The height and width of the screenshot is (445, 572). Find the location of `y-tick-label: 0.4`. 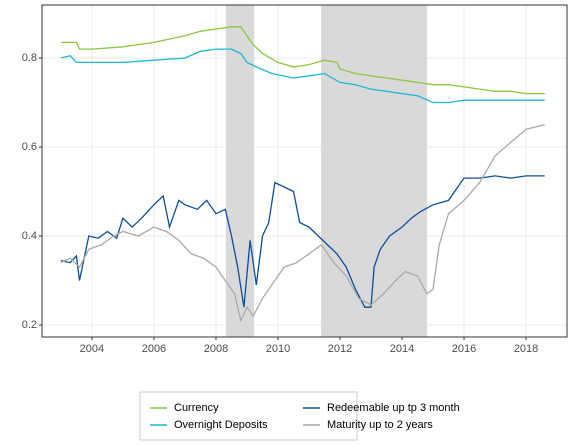

y-tick-label: 0.4 is located at coordinates (29, 236).